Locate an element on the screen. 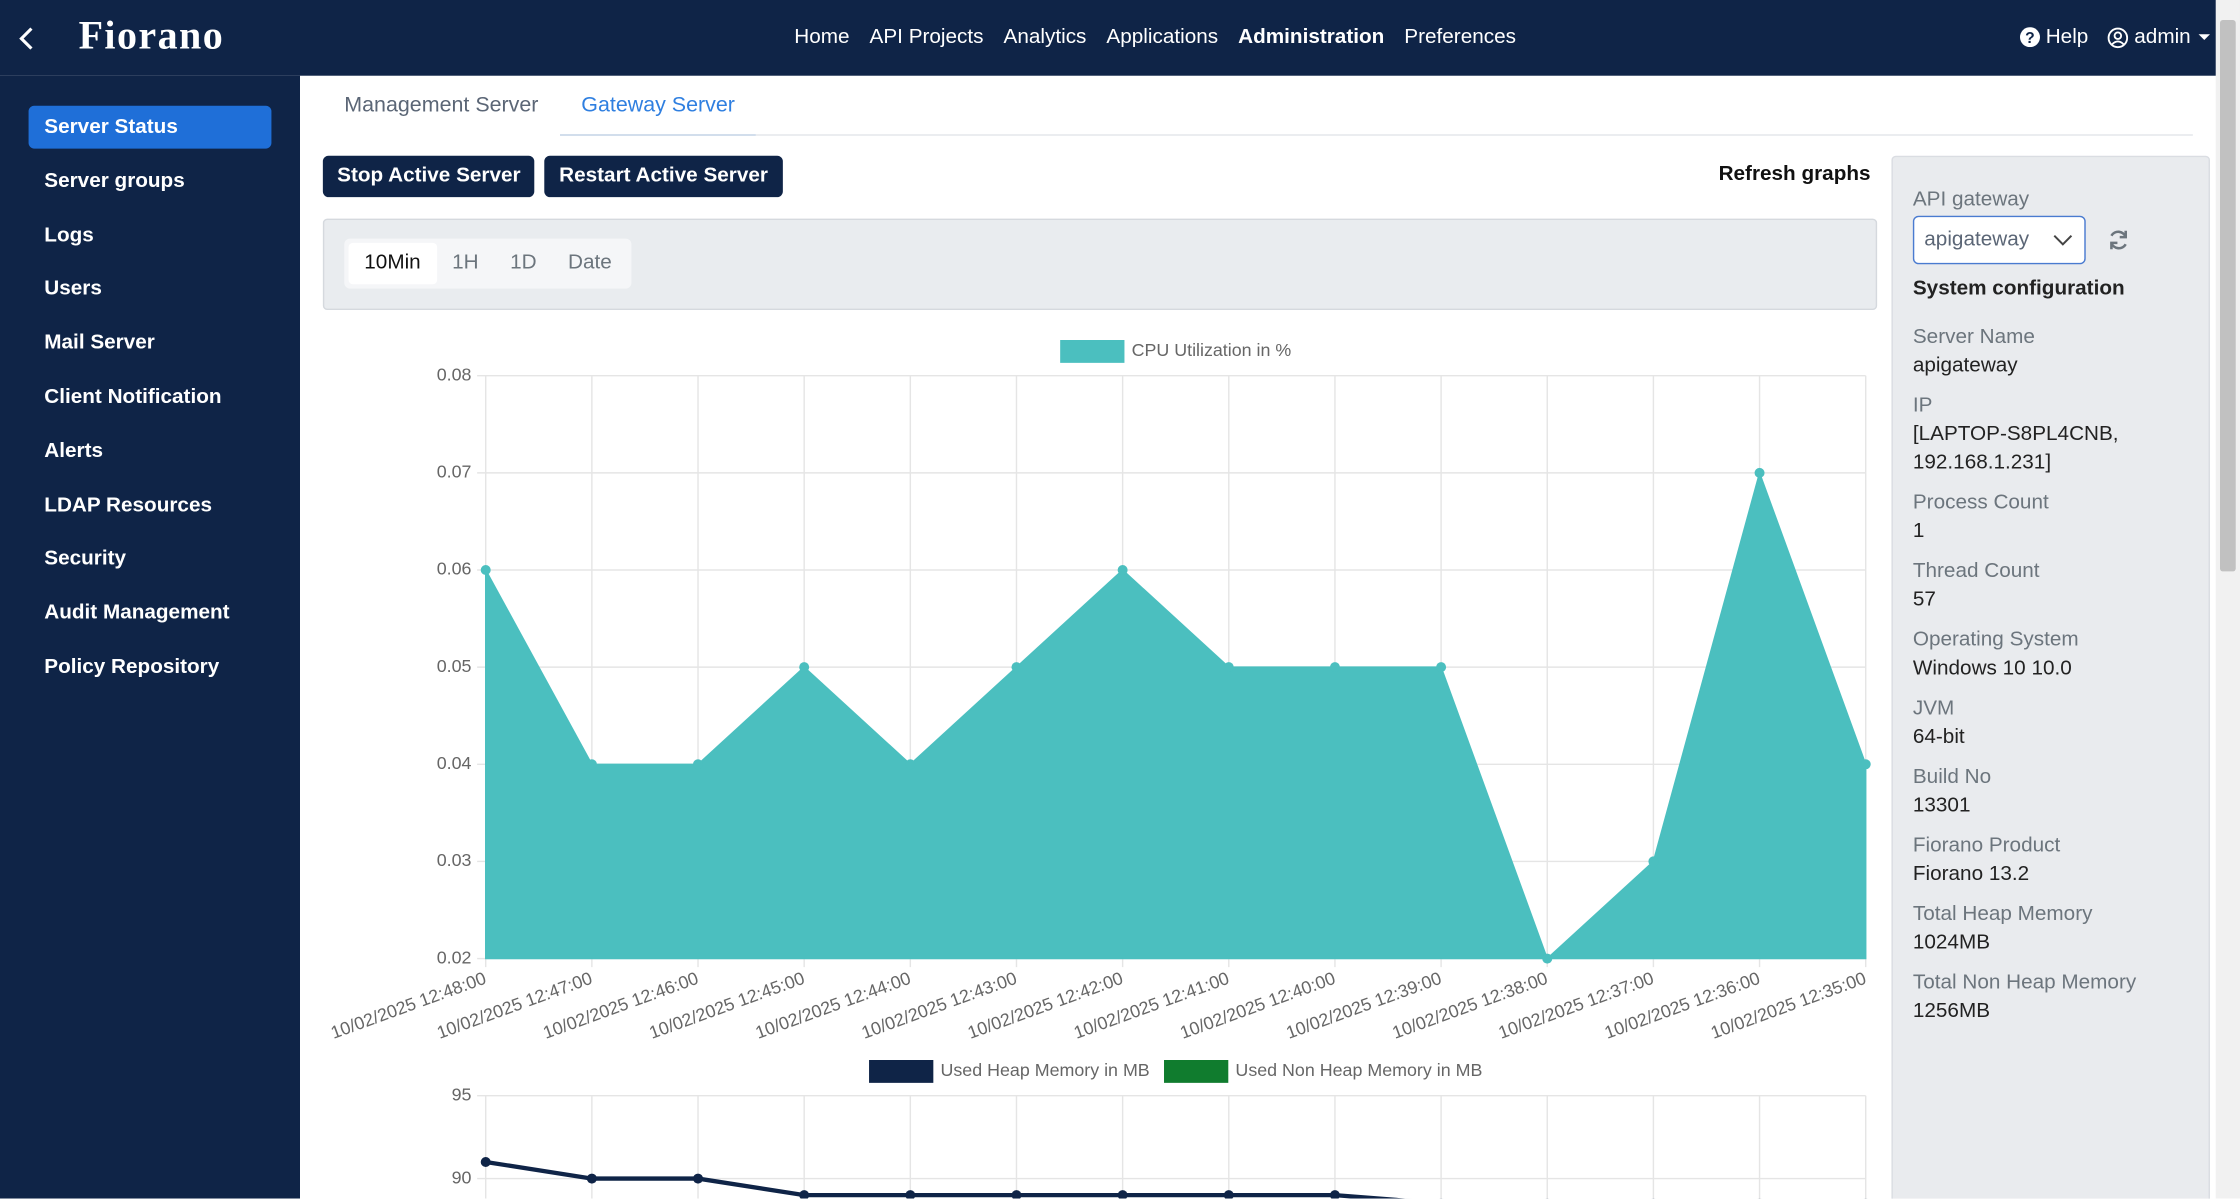 Image resolution: width=2240 pixels, height=1199 pixels. y-tick-label: 0.06 is located at coordinates (454, 569).